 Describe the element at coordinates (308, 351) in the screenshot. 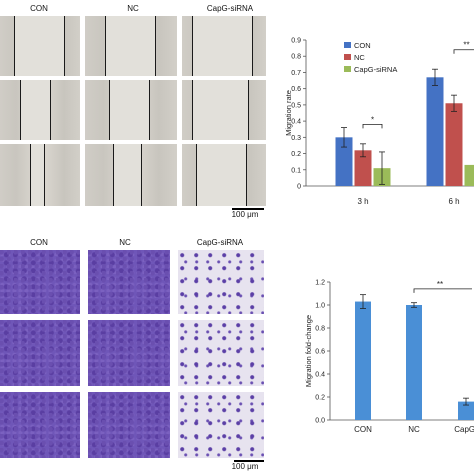

I see `y-axis-label: Migration fold-change` at that location.